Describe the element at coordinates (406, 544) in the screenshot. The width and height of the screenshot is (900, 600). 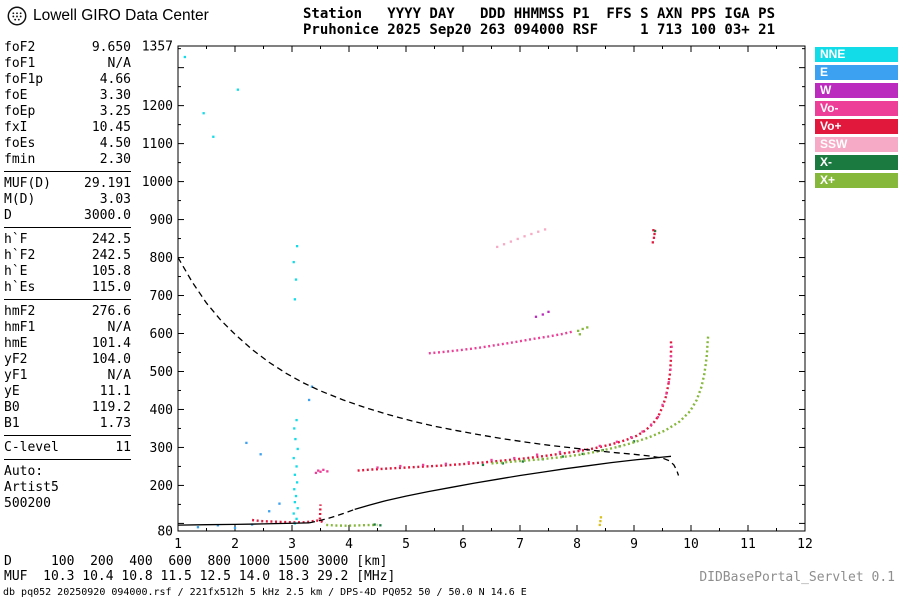
I see `svg-text: 5` at that location.